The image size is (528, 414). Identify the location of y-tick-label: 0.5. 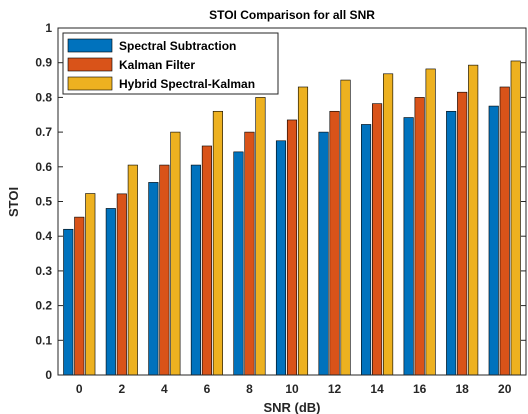
(43, 202).